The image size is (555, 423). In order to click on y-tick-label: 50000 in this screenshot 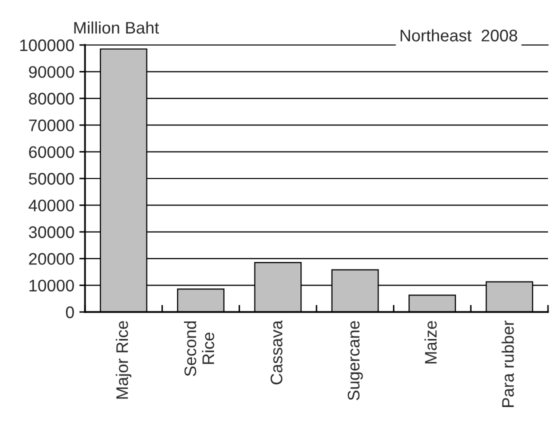, I will do `click(51, 178)`.